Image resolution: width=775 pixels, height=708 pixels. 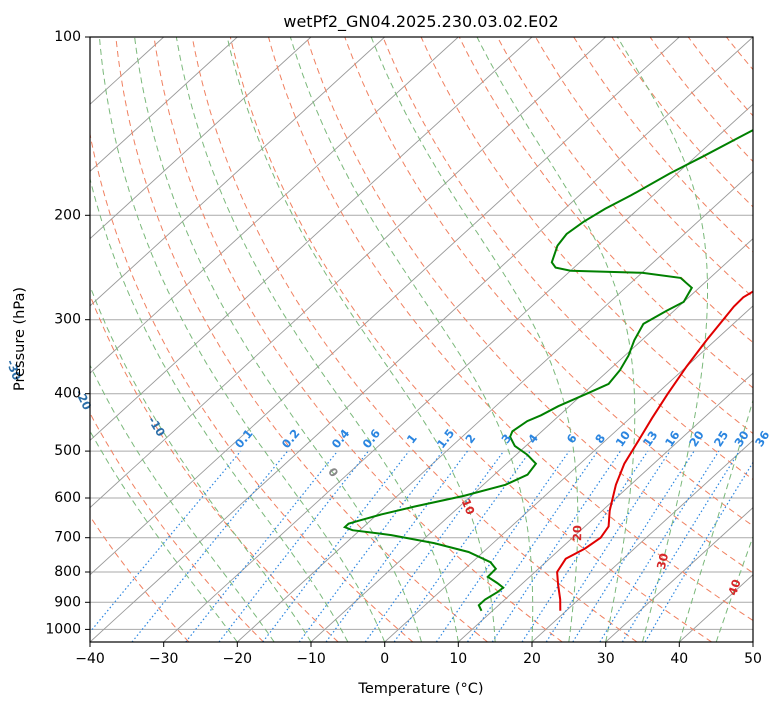 I want to click on x-tick-label: −30, so click(x=164, y=659).